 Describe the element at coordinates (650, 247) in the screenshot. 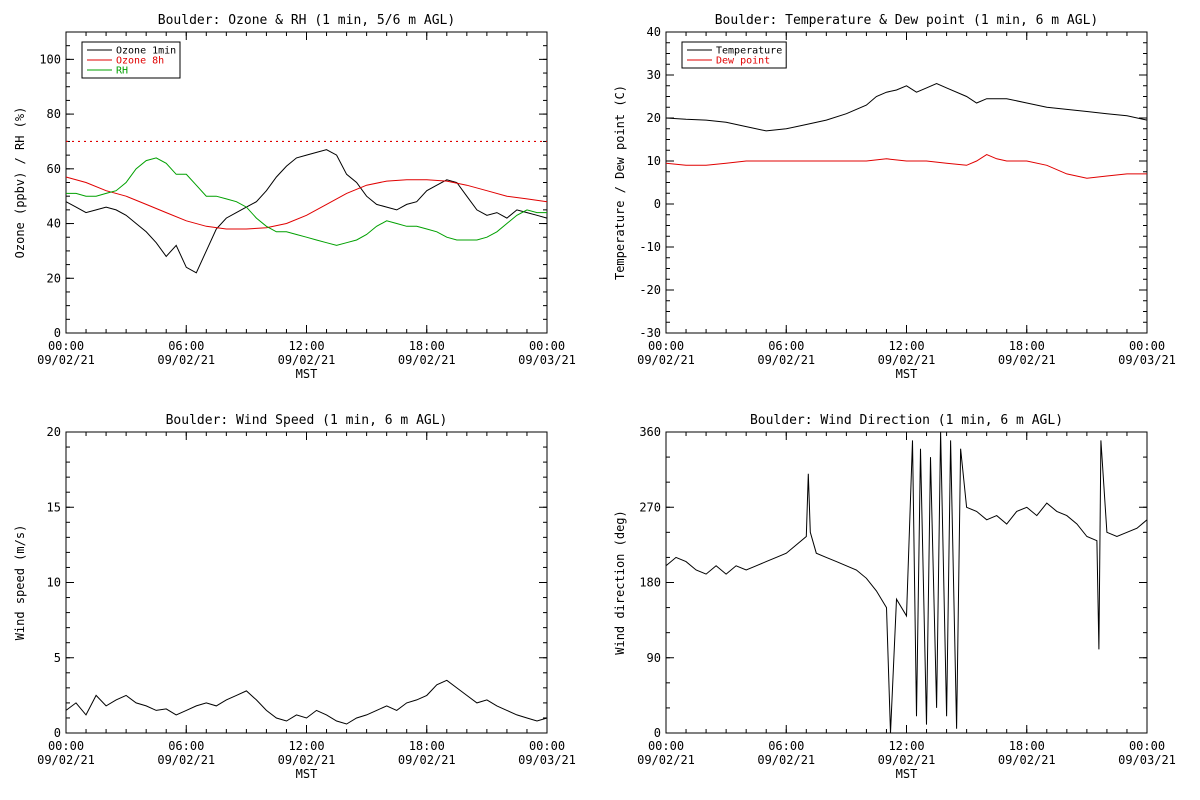

I see `y-tick-label: -10` at that location.